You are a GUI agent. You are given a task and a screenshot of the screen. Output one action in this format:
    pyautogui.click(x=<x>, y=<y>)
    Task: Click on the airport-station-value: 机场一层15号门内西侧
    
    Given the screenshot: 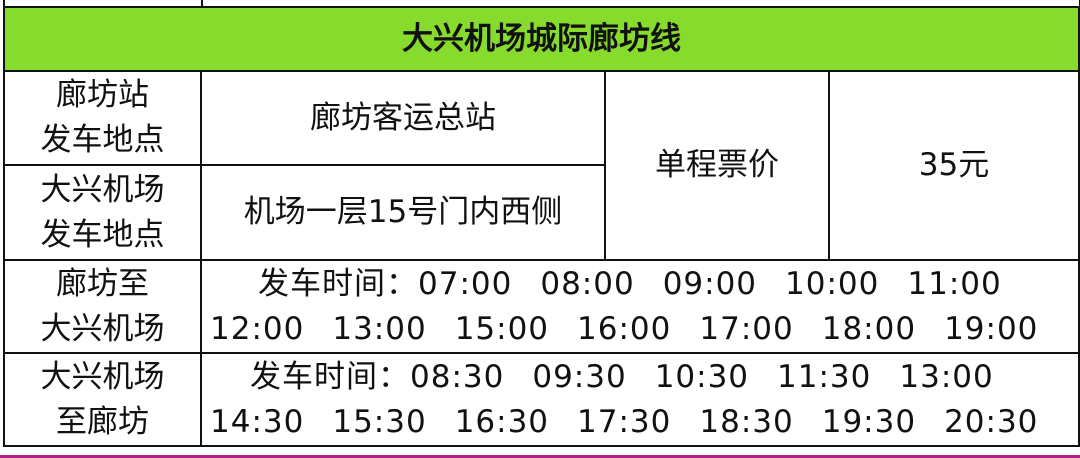 What is the action you would take?
    pyautogui.click(x=403, y=212)
    